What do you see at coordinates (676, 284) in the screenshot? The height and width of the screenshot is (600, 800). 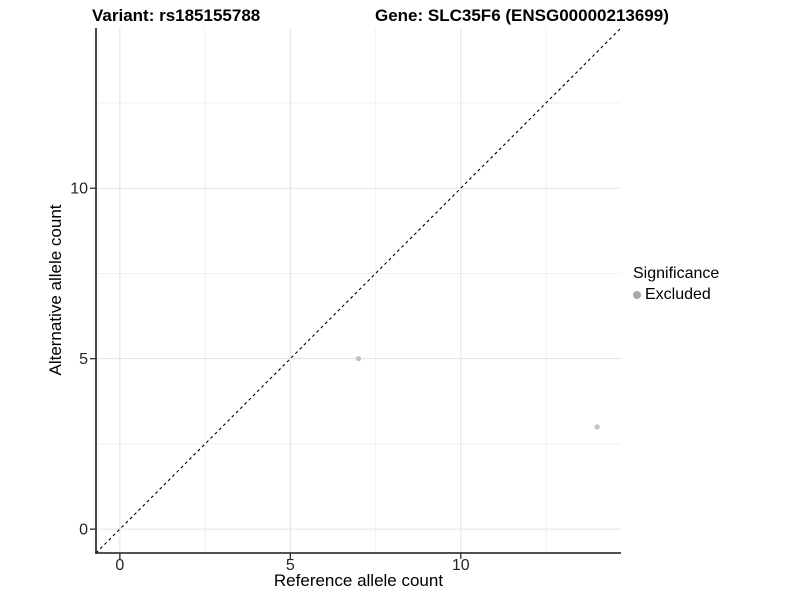 I see `legend: Significance Excluded` at bounding box center [676, 284].